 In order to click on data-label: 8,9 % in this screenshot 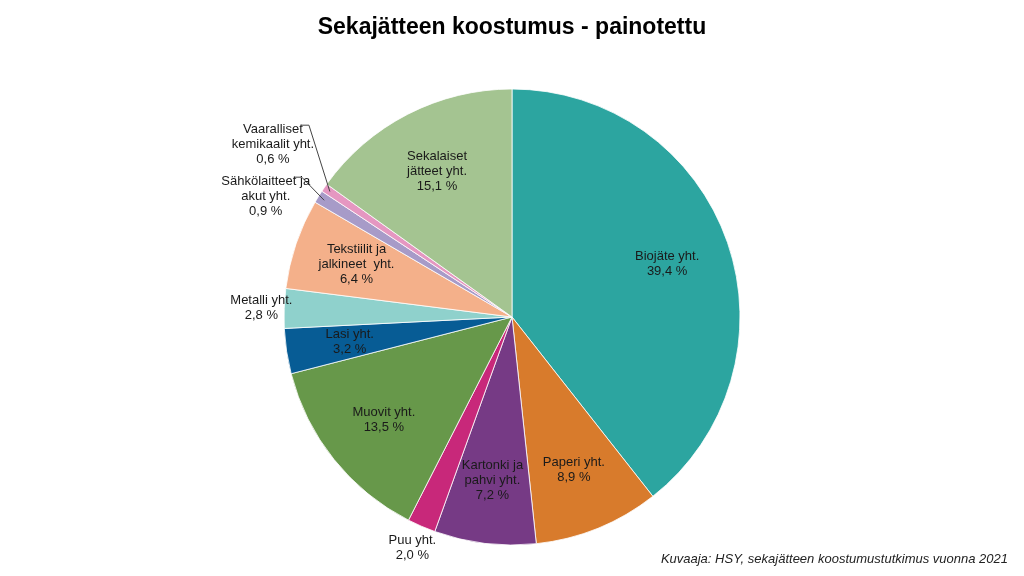, I will do `click(574, 476)`.